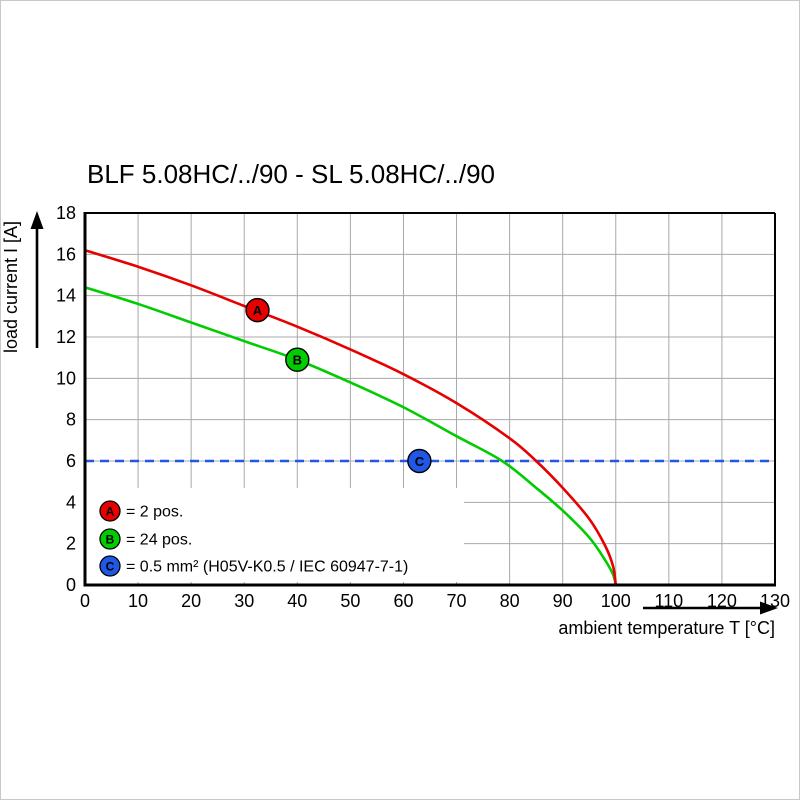 The image size is (800, 800). Describe the element at coordinates (350, 601) in the screenshot. I see `x-tick-label: 50` at that location.